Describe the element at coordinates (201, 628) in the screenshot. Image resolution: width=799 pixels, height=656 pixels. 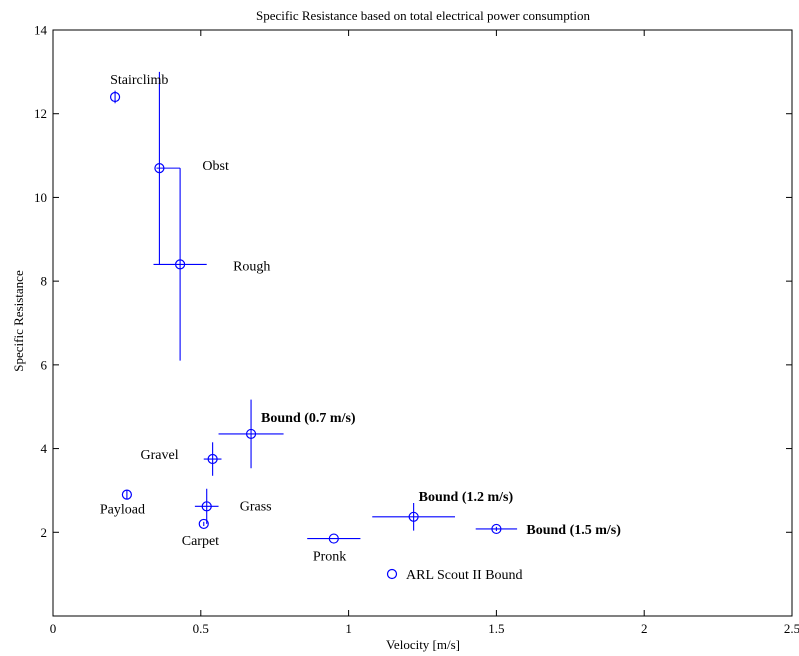
I see `x-tick-label: 0.5` at that location.